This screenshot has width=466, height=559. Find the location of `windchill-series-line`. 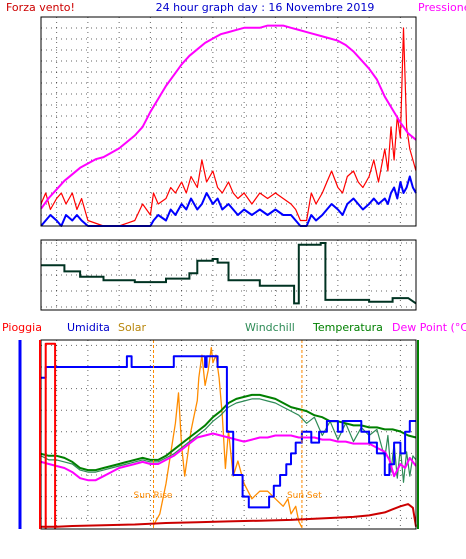

windchill-series-line is located at coordinates (228, 440).